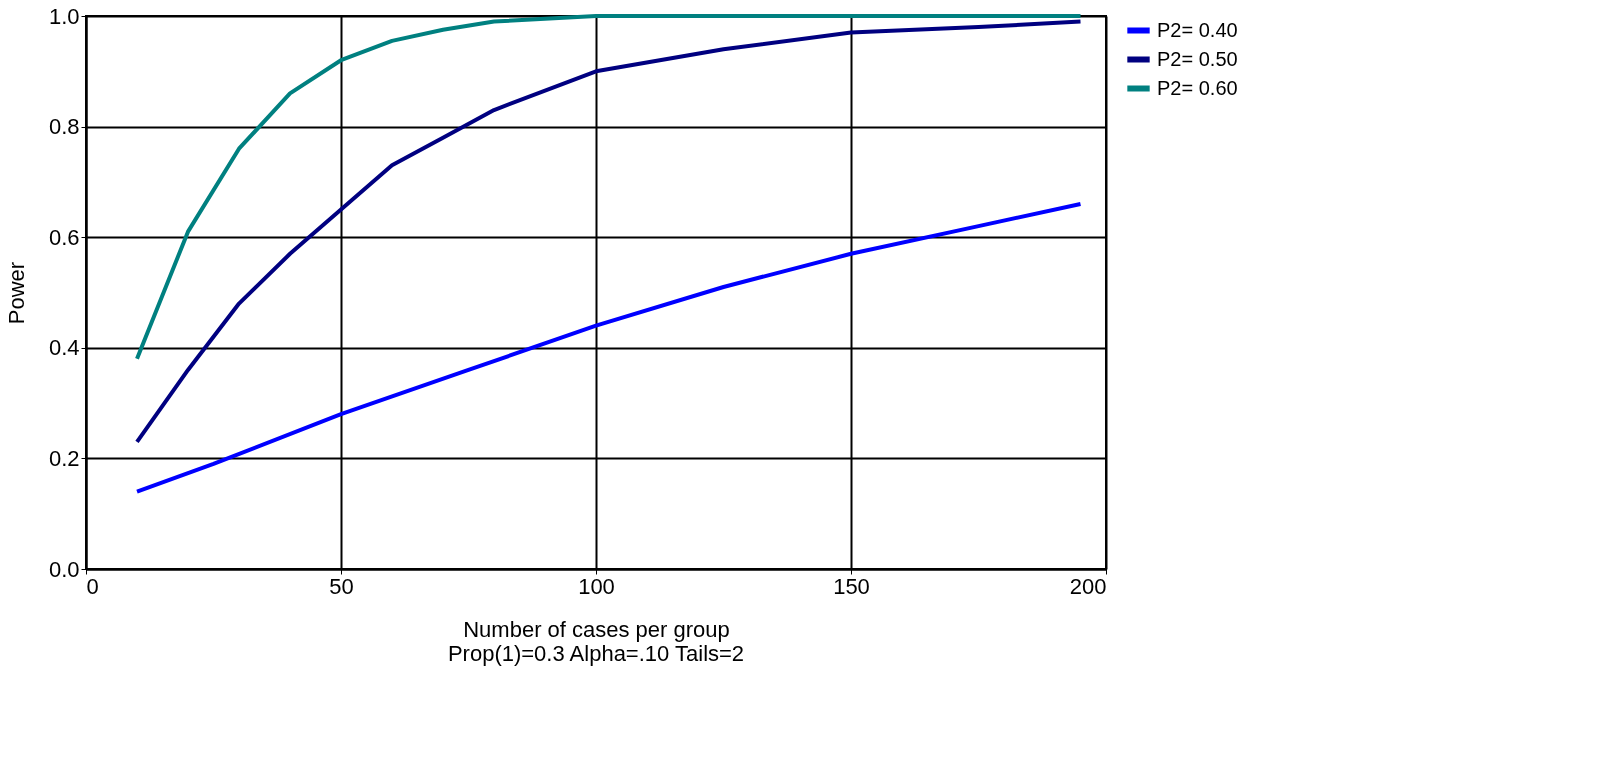 The image size is (1601, 767). What do you see at coordinates (64, 16) in the screenshot?
I see `y-tick-label: 1.0` at bounding box center [64, 16].